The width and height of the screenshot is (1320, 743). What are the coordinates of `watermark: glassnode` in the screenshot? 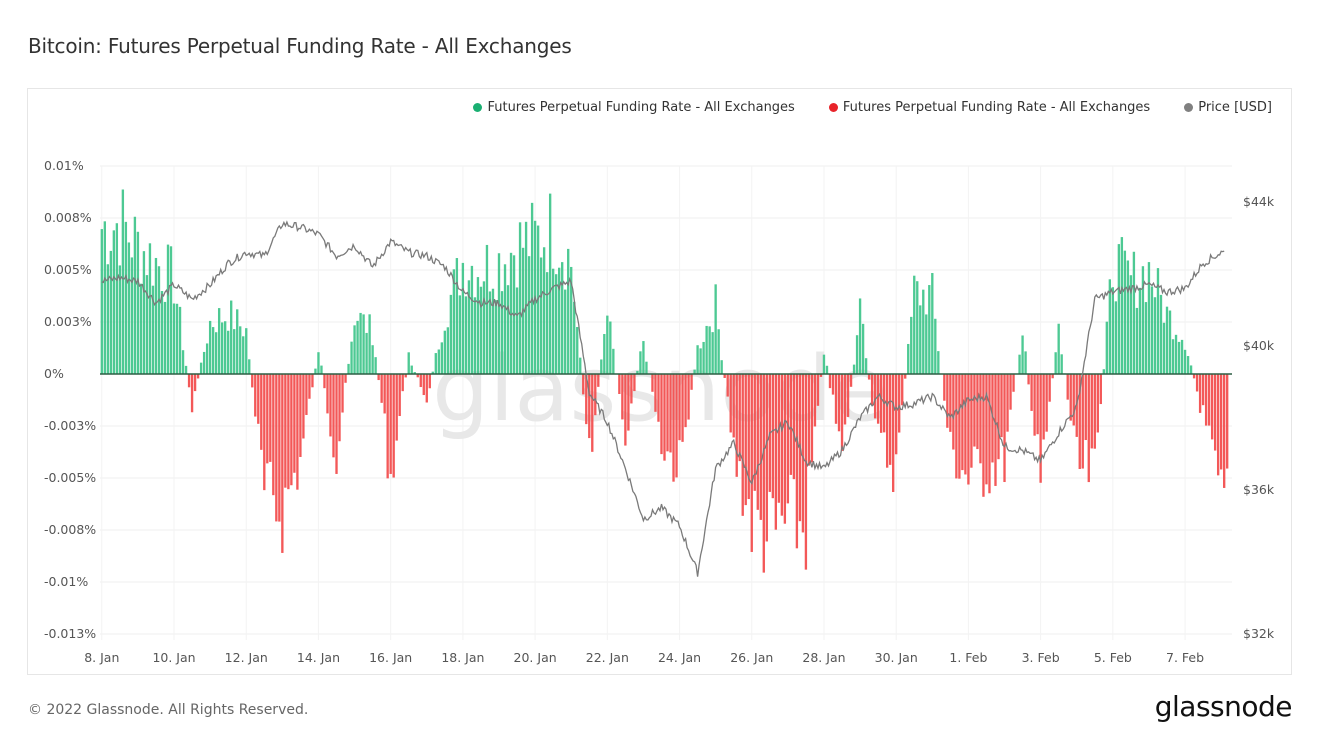 It's located at (660, 389).